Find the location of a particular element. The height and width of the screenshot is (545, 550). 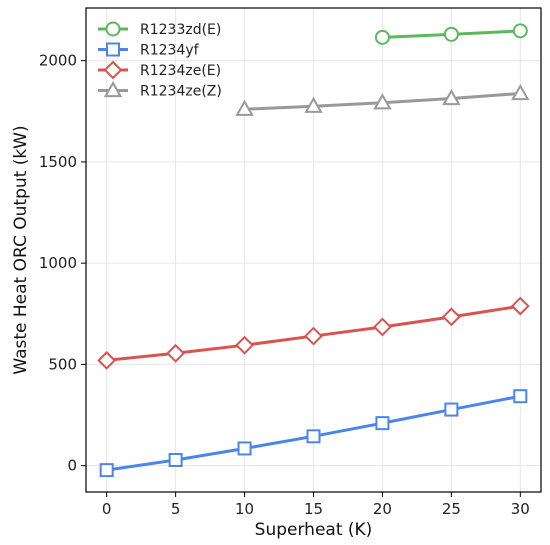

y-tick-label: 500 is located at coordinates (62, 364).